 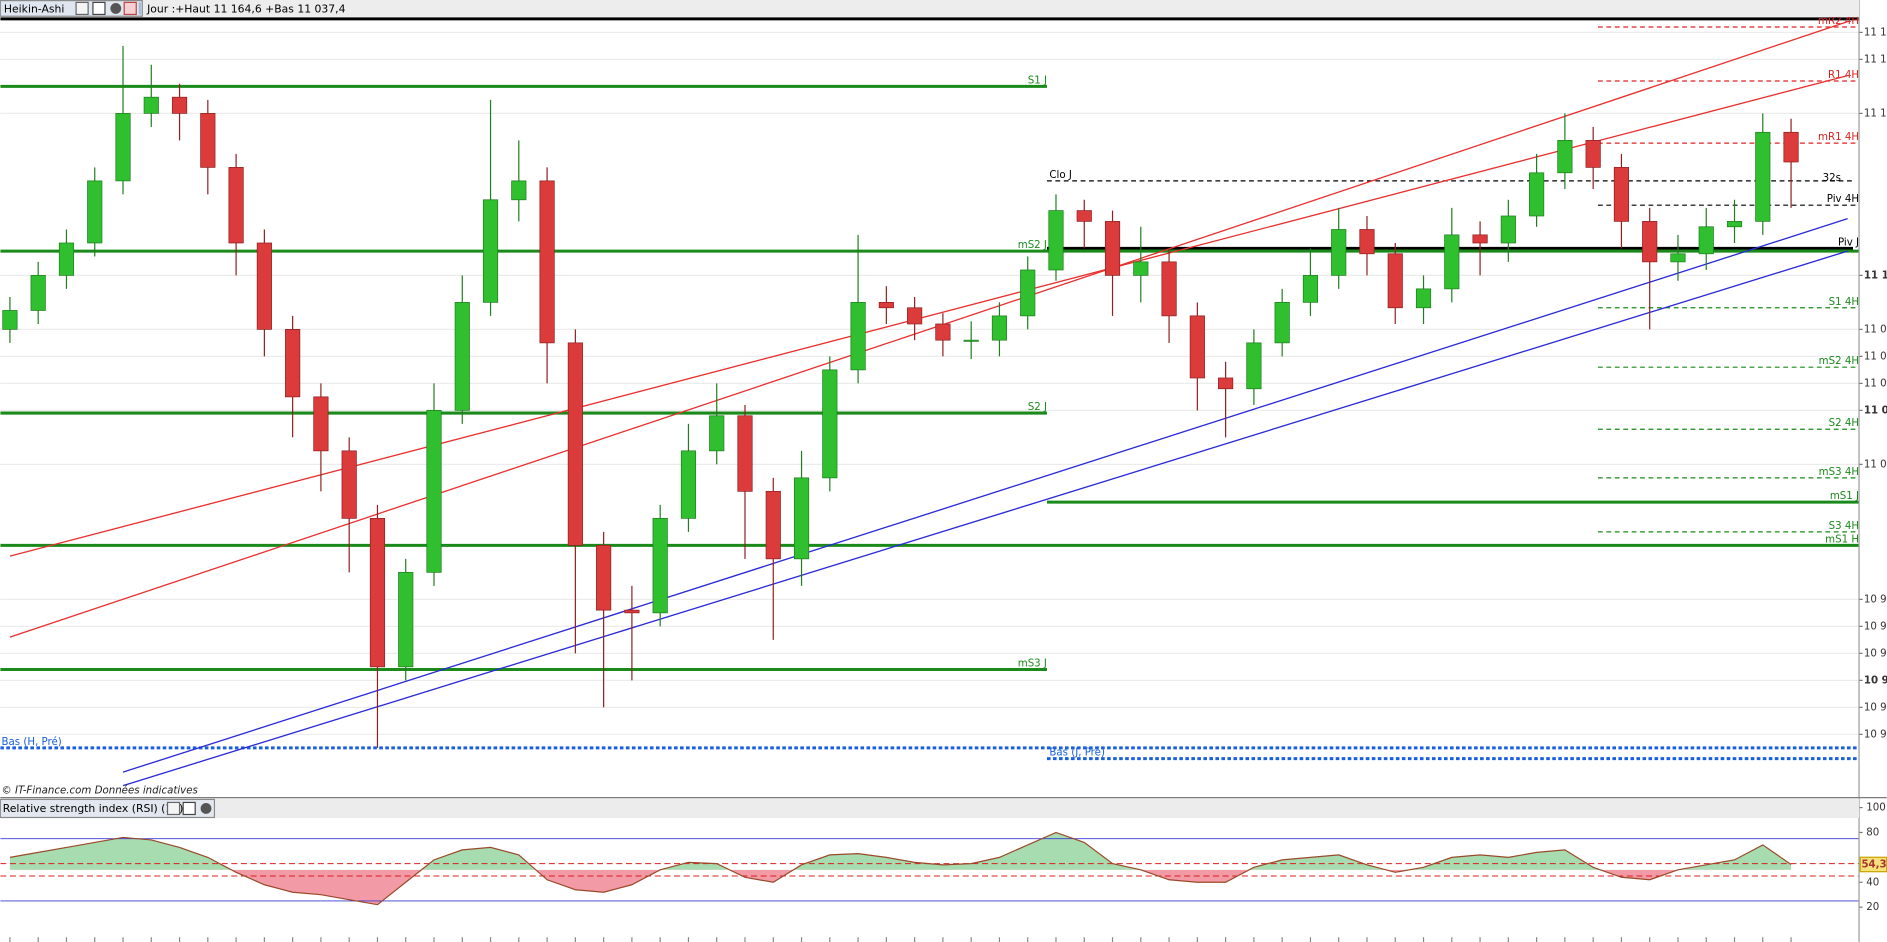 What do you see at coordinates (1843, 199) in the screenshot?
I see `level-label: Piv 4H` at bounding box center [1843, 199].